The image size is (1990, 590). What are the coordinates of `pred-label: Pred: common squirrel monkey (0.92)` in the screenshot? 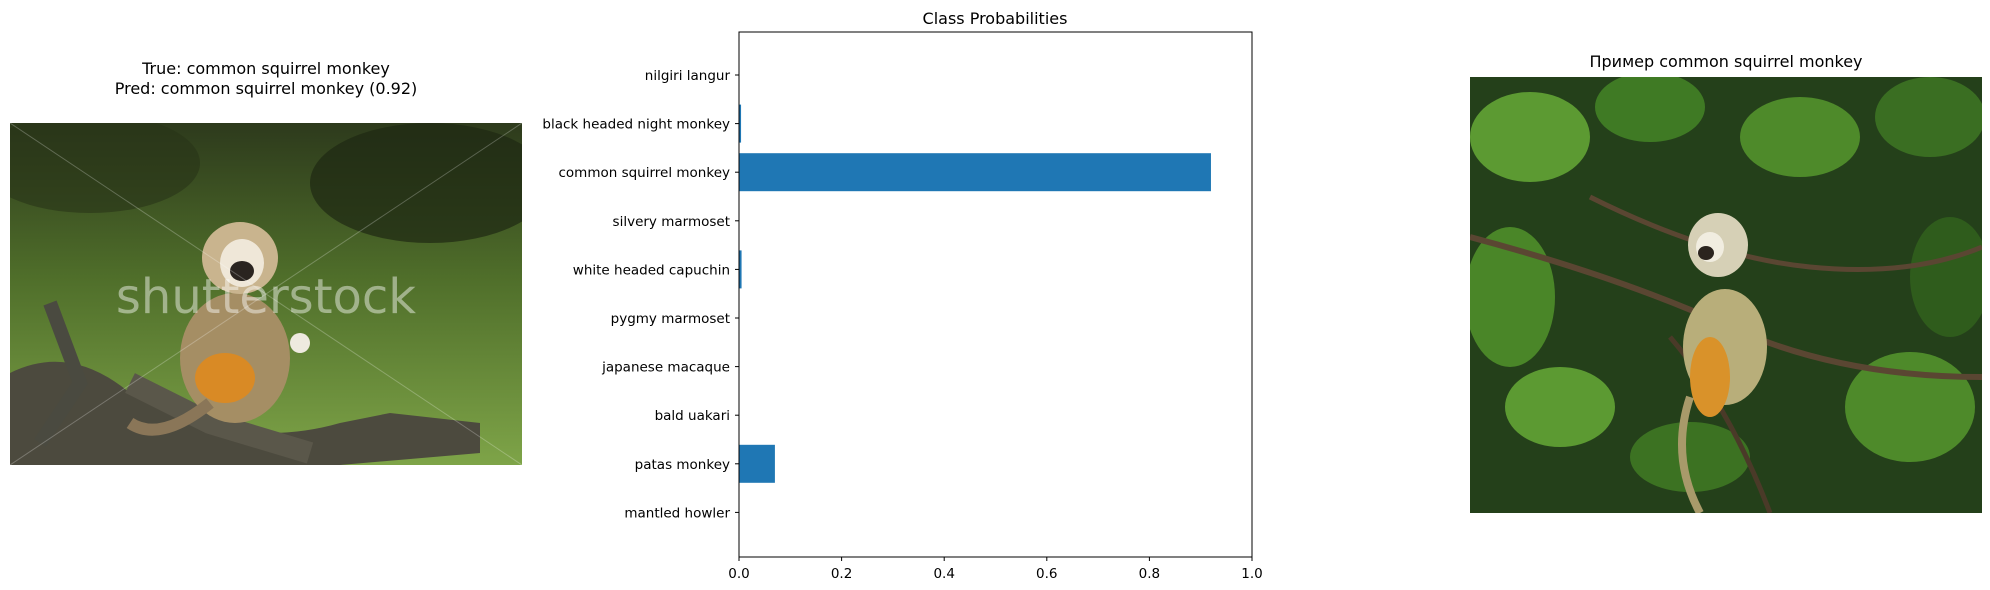 It's located at (266, 88).